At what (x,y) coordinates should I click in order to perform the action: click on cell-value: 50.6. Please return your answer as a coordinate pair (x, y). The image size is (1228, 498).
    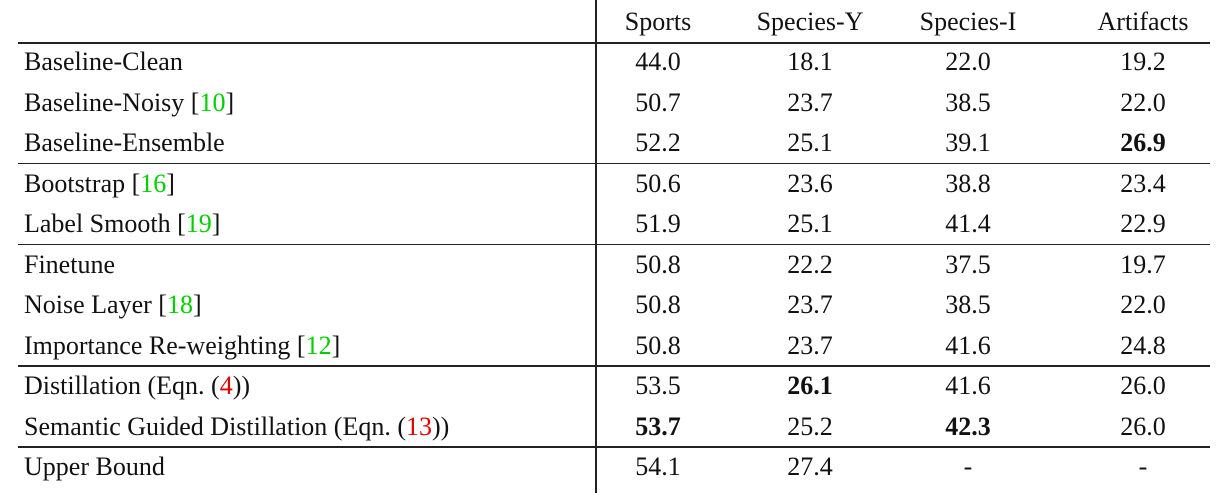
    Looking at the image, I should click on (658, 183).